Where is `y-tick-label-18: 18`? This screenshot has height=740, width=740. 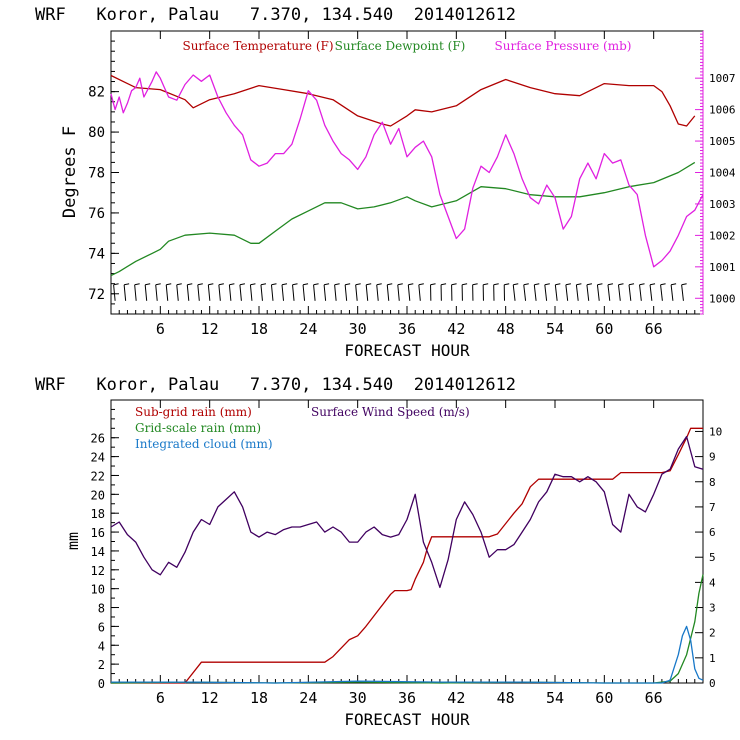 y-tick-label-18: 18 is located at coordinates (98, 514).